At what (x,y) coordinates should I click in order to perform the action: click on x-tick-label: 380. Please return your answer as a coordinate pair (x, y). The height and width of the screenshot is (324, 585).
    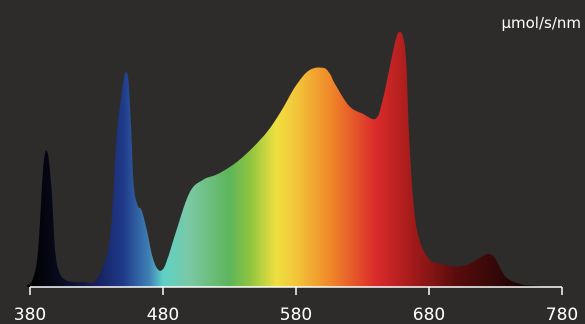
    Looking at the image, I should click on (30, 314).